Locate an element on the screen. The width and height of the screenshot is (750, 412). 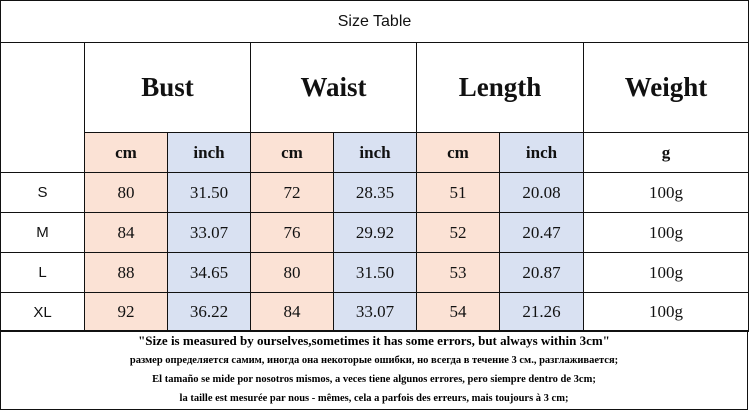
size-value: 72 is located at coordinates (292, 192).